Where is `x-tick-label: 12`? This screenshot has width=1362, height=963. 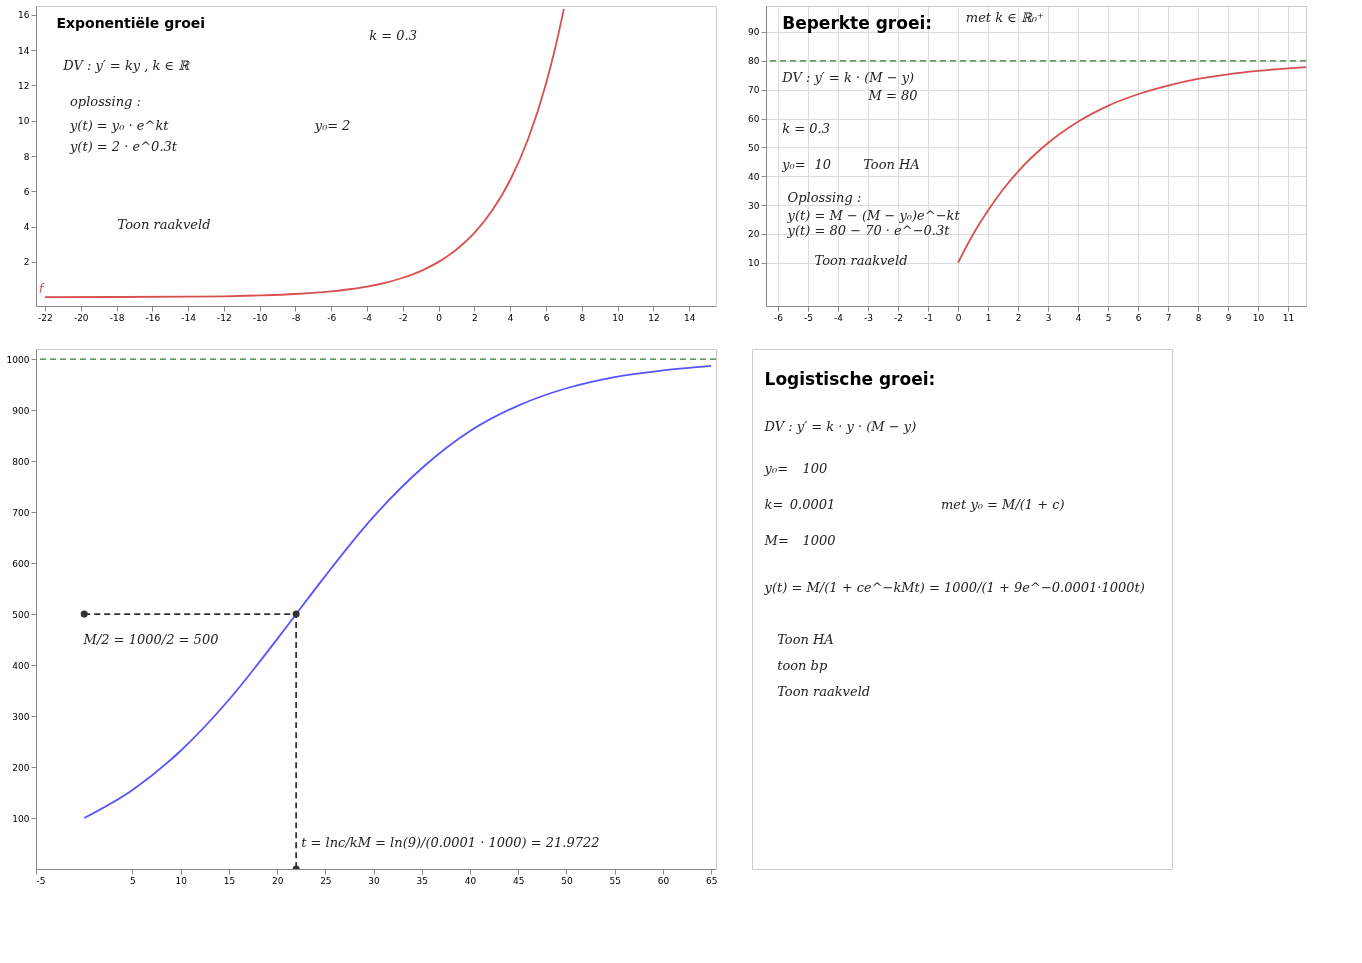 x-tick-label: 12 is located at coordinates (654, 317).